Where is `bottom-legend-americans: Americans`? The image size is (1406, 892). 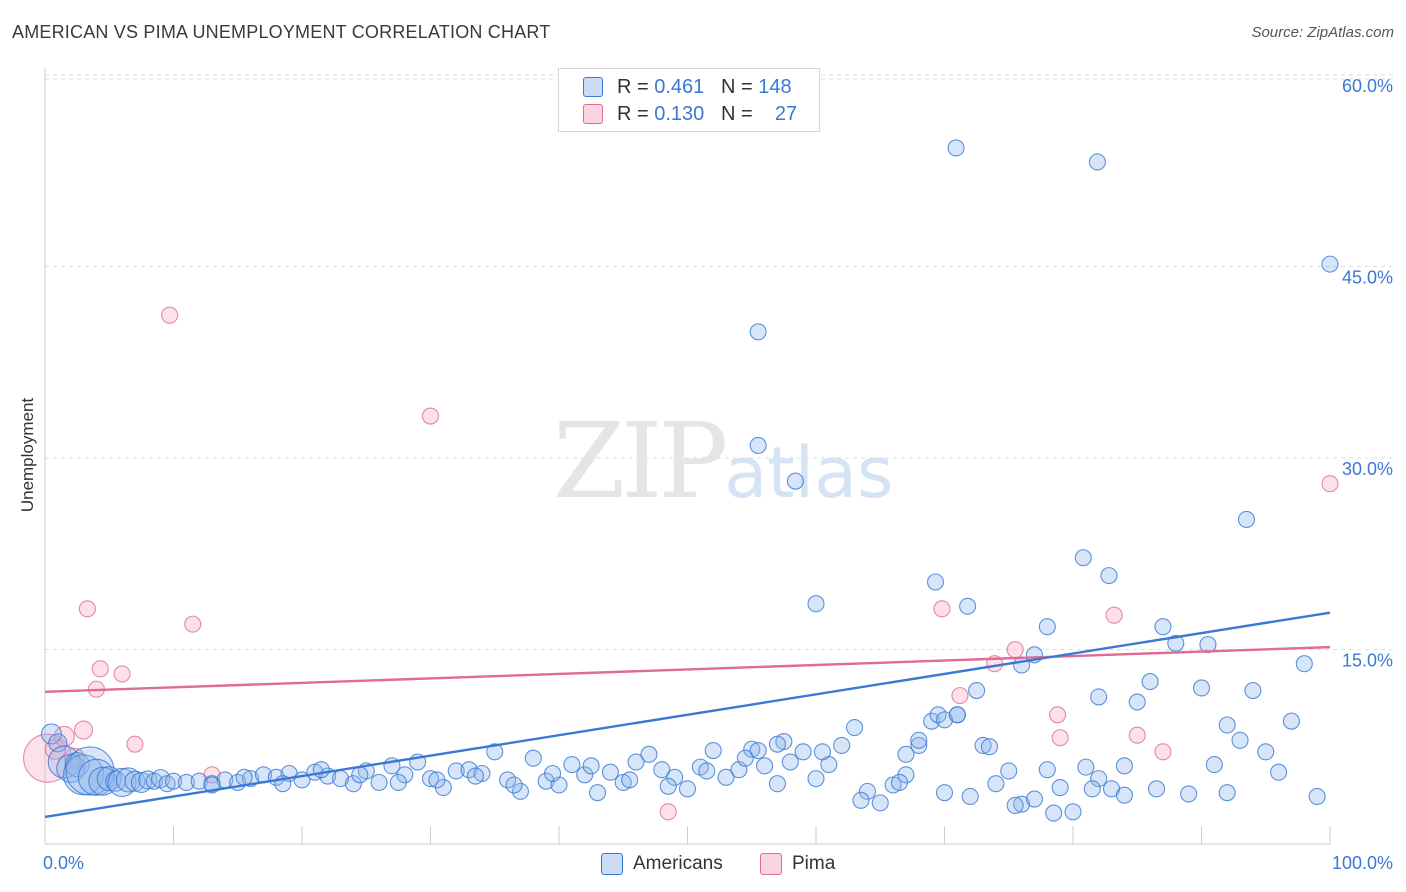
bottom-legend-americans: Americans is located at coordinates (662, 864).